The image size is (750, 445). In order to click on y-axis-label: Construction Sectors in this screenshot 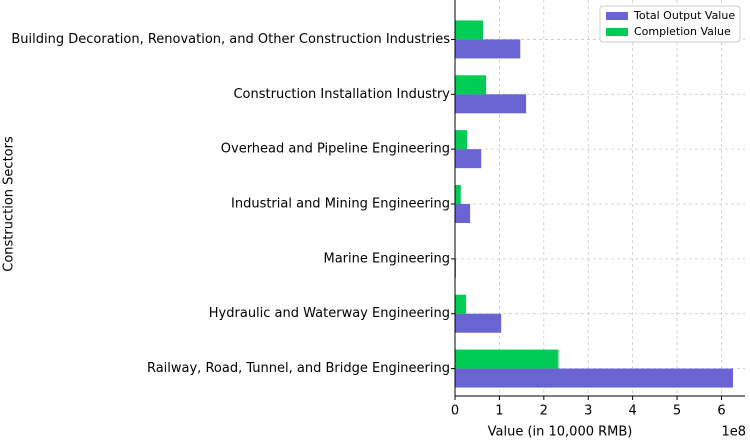, I will do `click(9, 204)`.